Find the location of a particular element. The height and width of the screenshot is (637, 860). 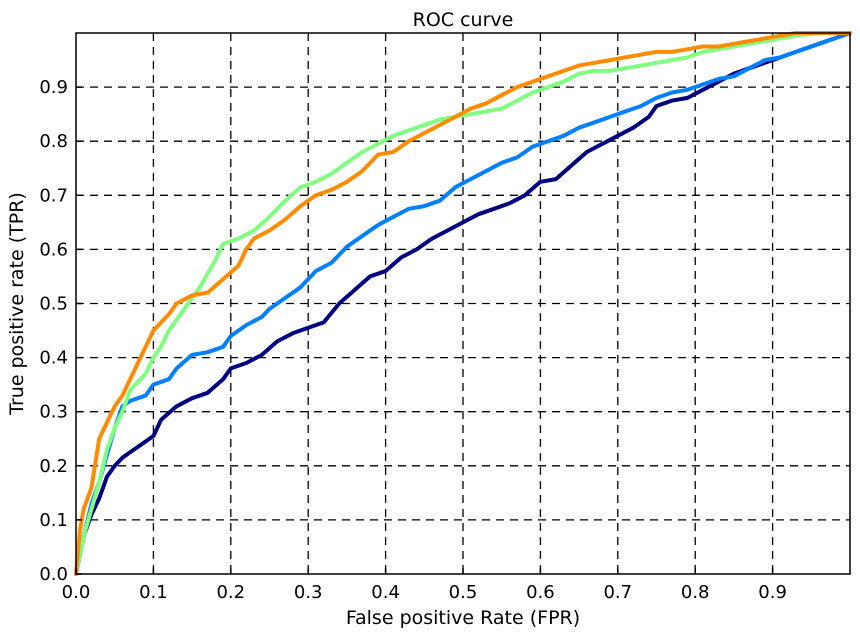

x-tick-label: 0.2 is located at coordinates (230, 592).